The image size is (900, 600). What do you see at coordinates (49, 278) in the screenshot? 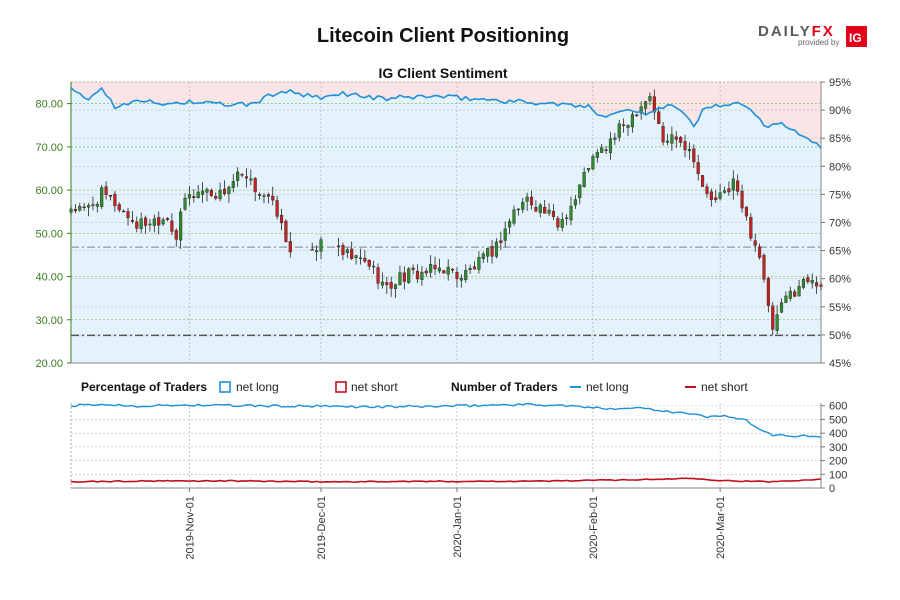
I see `price-tick-label: 40.00` at bounding box center [49, 278].